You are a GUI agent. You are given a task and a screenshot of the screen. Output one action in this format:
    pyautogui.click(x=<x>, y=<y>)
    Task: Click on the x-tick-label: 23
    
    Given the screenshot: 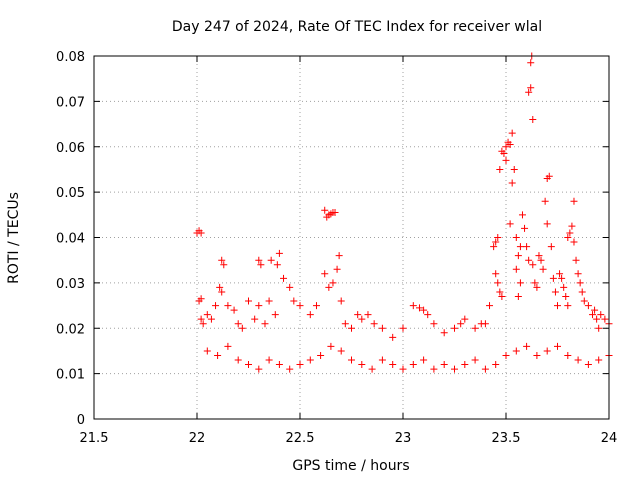 What is the action you would take?
    pyautogui.click(x=403, y=438)
    